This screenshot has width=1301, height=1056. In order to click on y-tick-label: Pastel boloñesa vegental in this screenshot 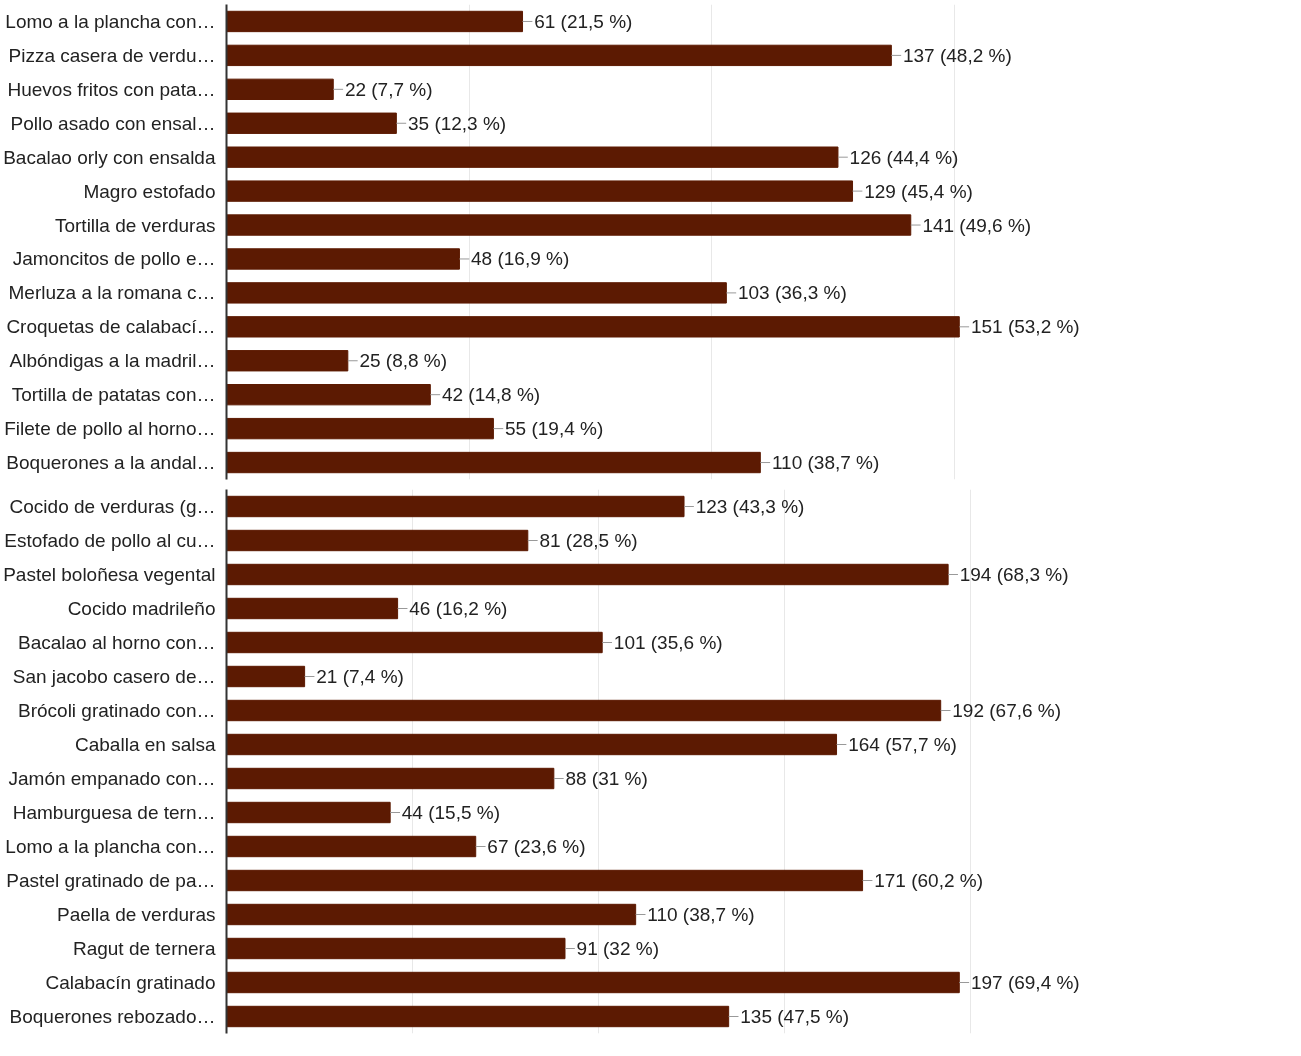, I will do `click(109, 574)`.